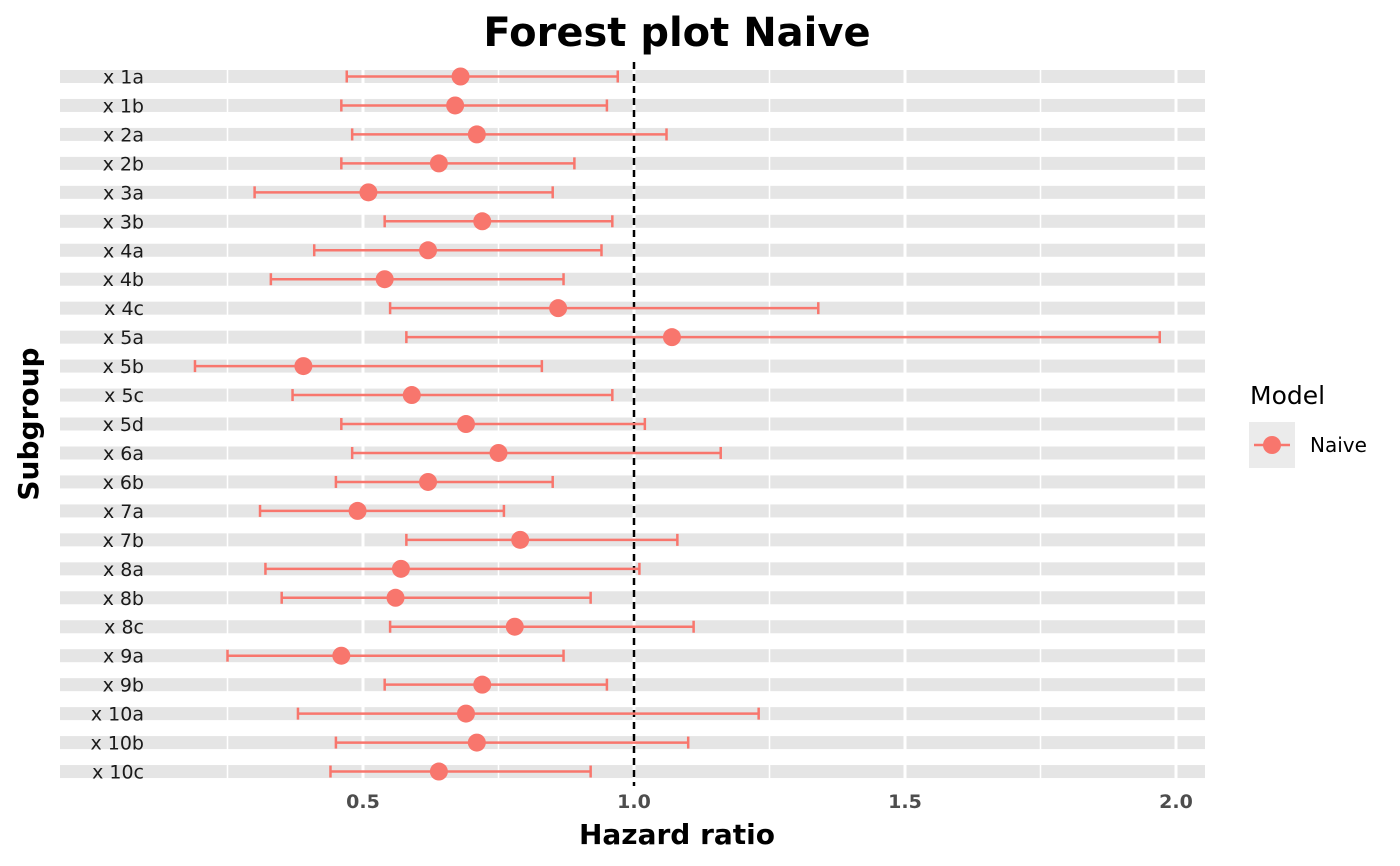 This screenshot has height=866, width=1400. Describe the element at coordinates (634, 802) in the screenshot. I see `x-tick-label: 1.0` at that location.